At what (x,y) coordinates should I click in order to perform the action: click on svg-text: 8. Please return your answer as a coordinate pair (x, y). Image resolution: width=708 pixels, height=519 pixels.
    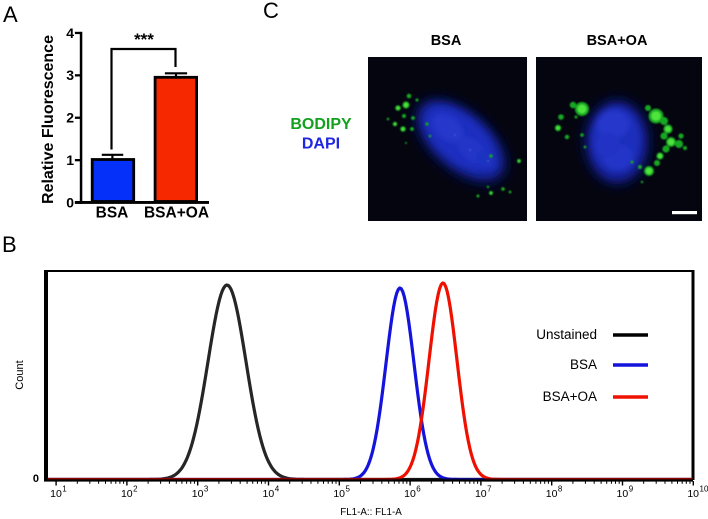
    Looking at the image, I should click on (560, 489).